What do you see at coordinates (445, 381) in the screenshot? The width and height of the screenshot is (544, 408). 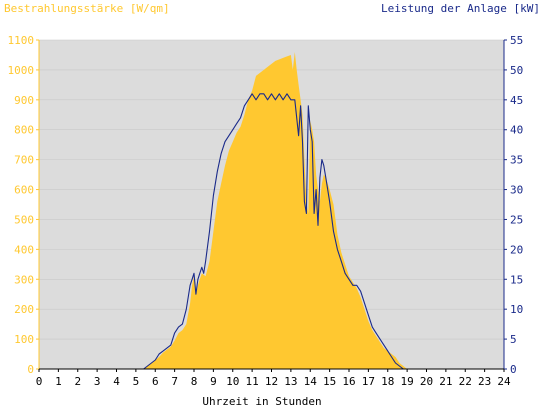 I see `x-tick-label: 21` at bounding box center [445, 381].